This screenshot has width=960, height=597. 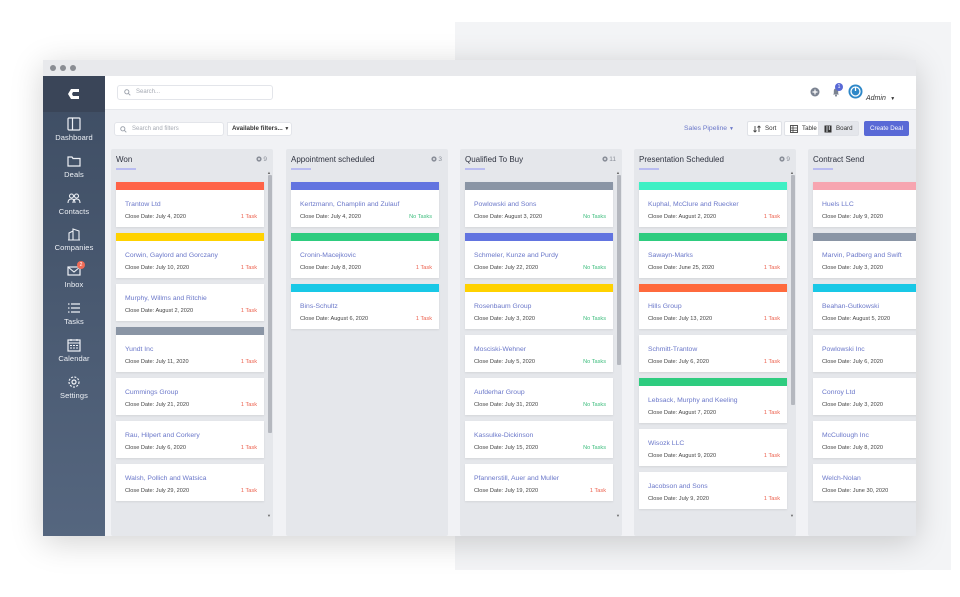 I want to click on deal-name-link: Mosciski-Wehner, so click(x=500, y=349).